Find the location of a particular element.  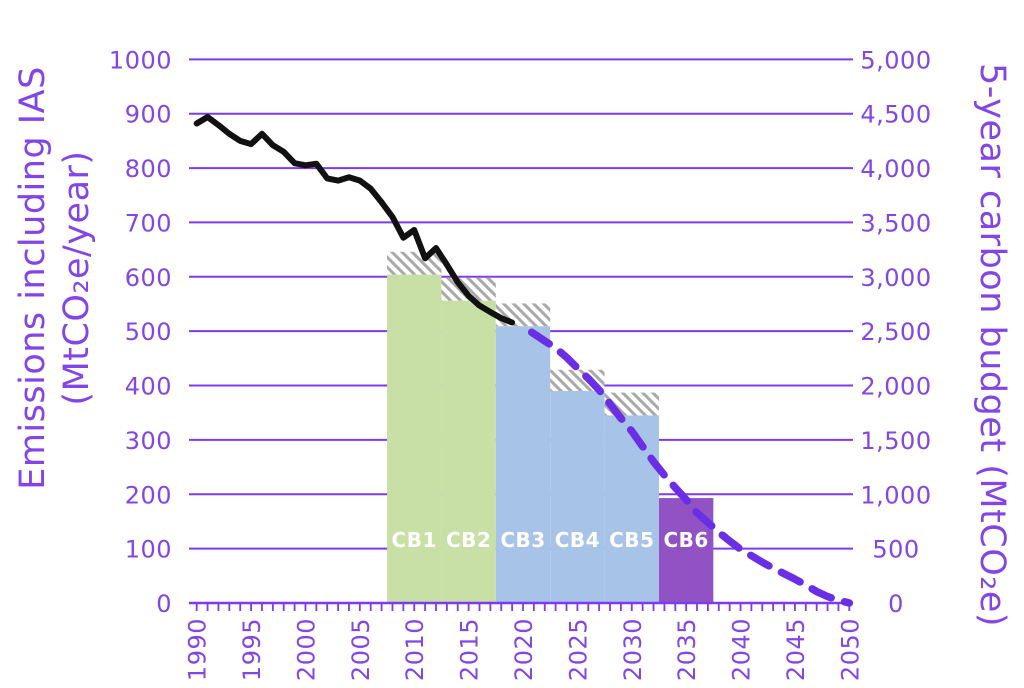

right-axis-tick-label: 4,500 is located at coordinates (895, 115).